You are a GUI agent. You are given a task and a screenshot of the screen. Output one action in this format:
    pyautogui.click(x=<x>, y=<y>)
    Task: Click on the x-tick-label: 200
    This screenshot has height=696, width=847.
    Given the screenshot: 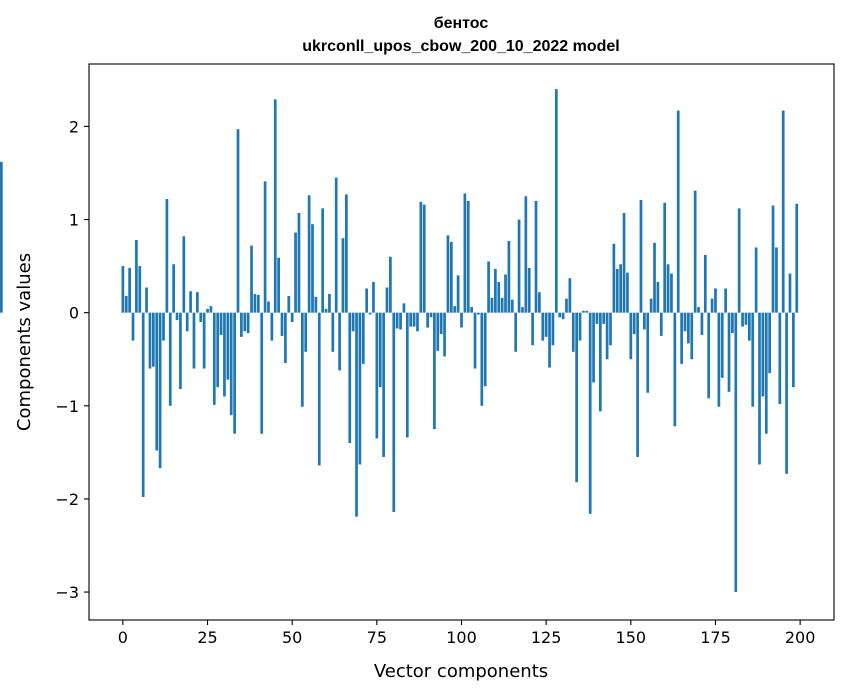 What is the action you would take?
    pyautogui.click(x=800, y=637)
    